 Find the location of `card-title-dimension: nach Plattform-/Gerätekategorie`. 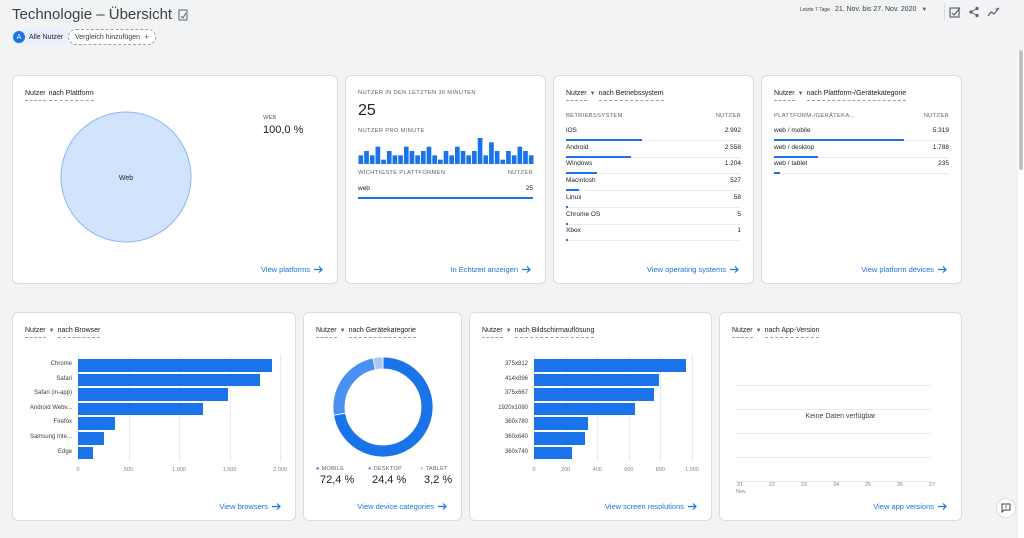

card-title-dimension: nach Plattform-/Gerätekategorie is located at coordinates (856, 95).